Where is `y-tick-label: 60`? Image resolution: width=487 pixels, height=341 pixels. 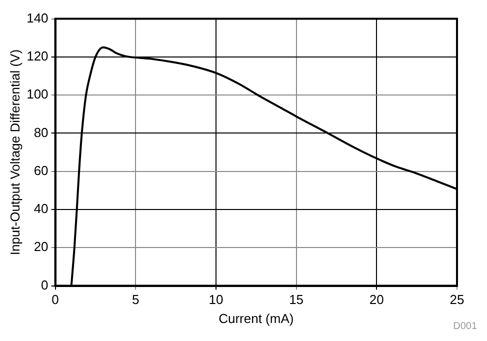 y-tick-label: 60 is located at coordinates (41, 170).